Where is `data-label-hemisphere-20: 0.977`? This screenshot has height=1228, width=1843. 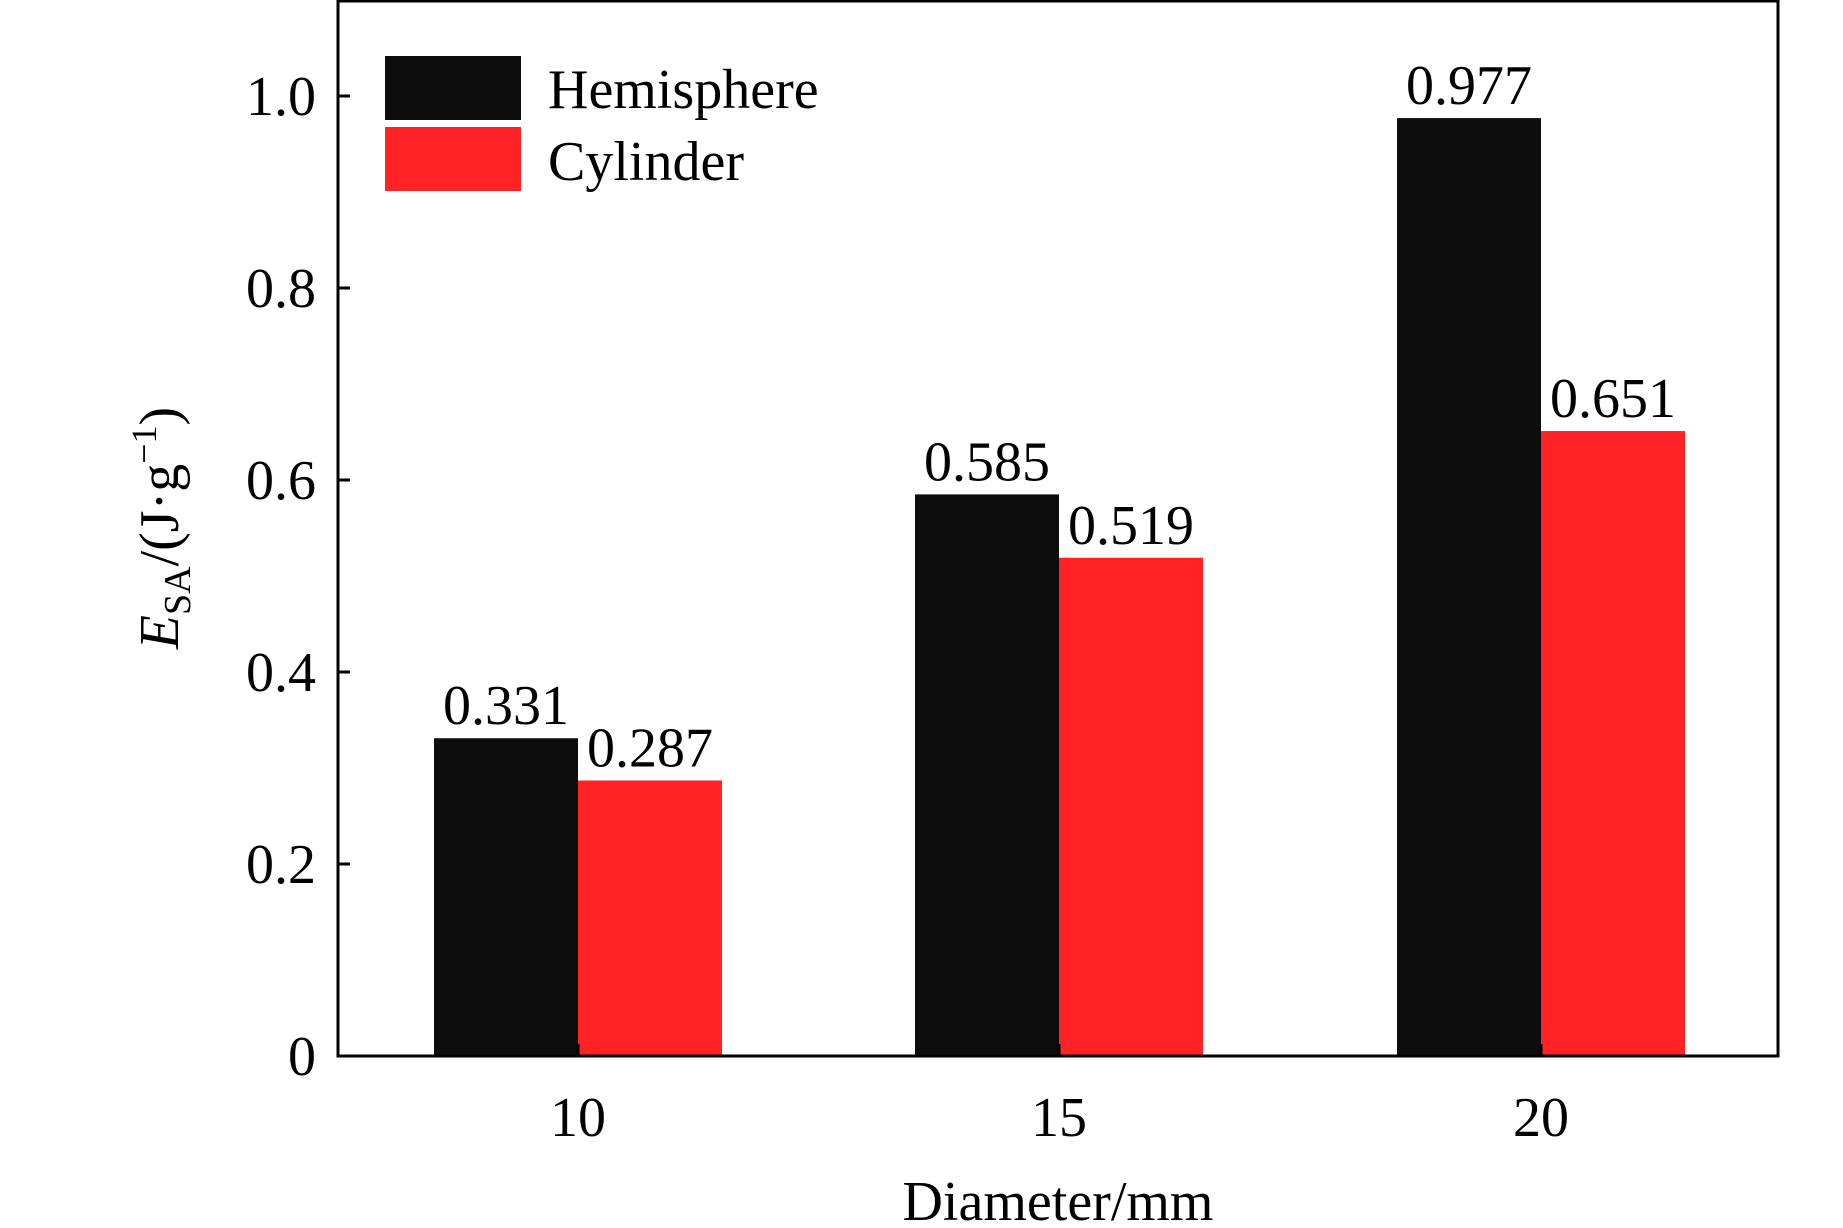
data-label-hemisphere-20: 0.977 is located at coordinates (1469, 86).